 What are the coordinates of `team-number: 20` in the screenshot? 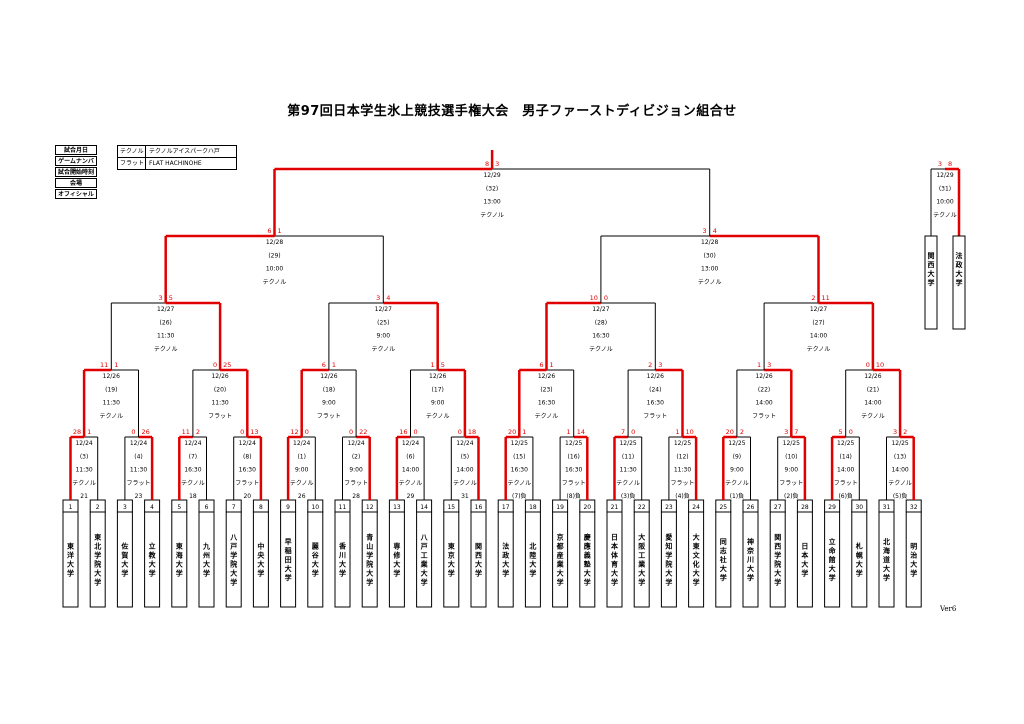 It's located at (587, 507).